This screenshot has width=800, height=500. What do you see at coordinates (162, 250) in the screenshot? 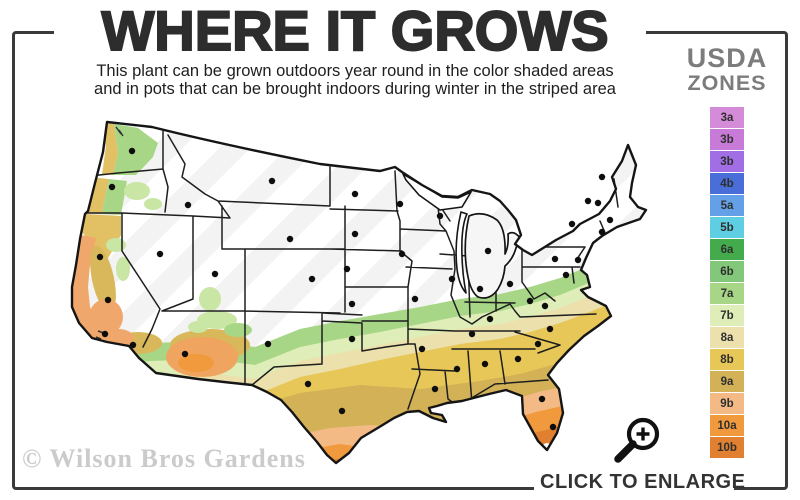
I see `west-coast-shading` at bounding box center [162, 250].